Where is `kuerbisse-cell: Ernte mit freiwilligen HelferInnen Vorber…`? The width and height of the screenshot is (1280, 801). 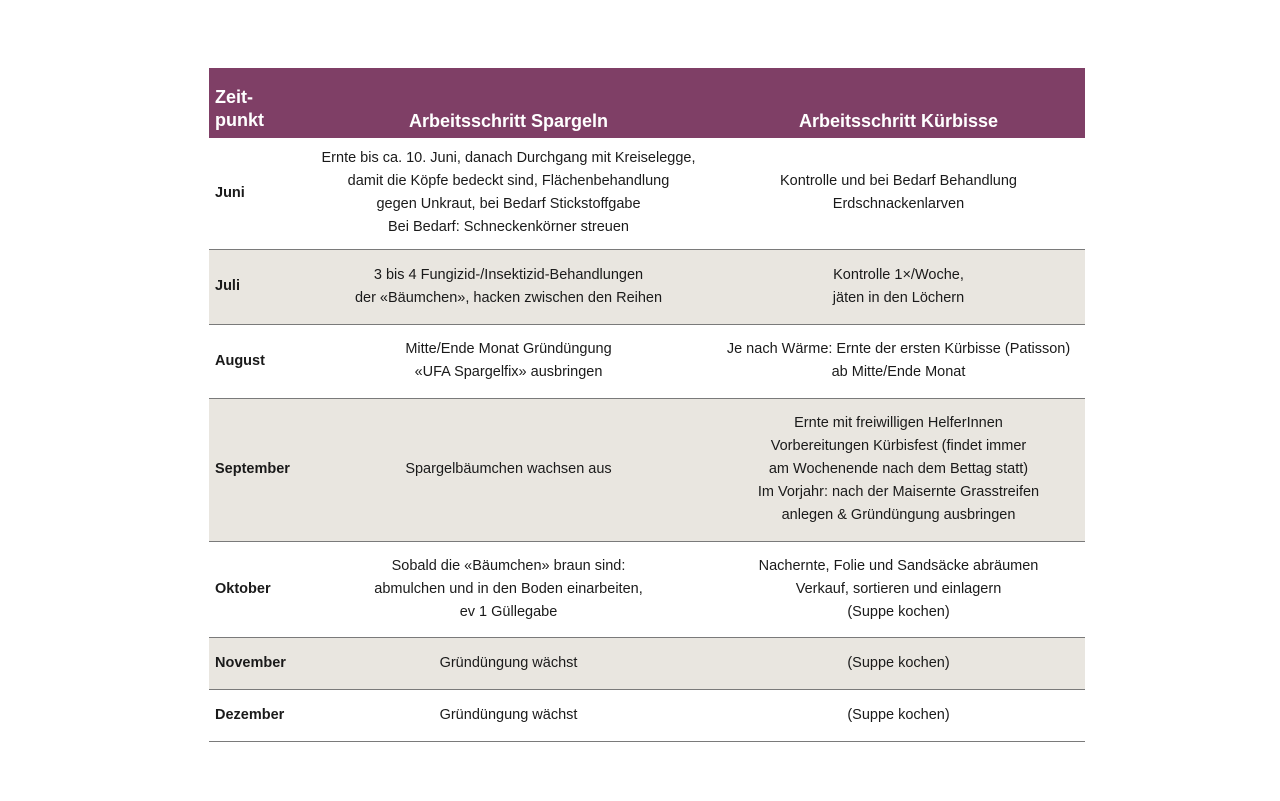 kuerbisse-cell: Ernte mit freiwilligen HelferInnen Vorber… is located at coordinates (898, 470).